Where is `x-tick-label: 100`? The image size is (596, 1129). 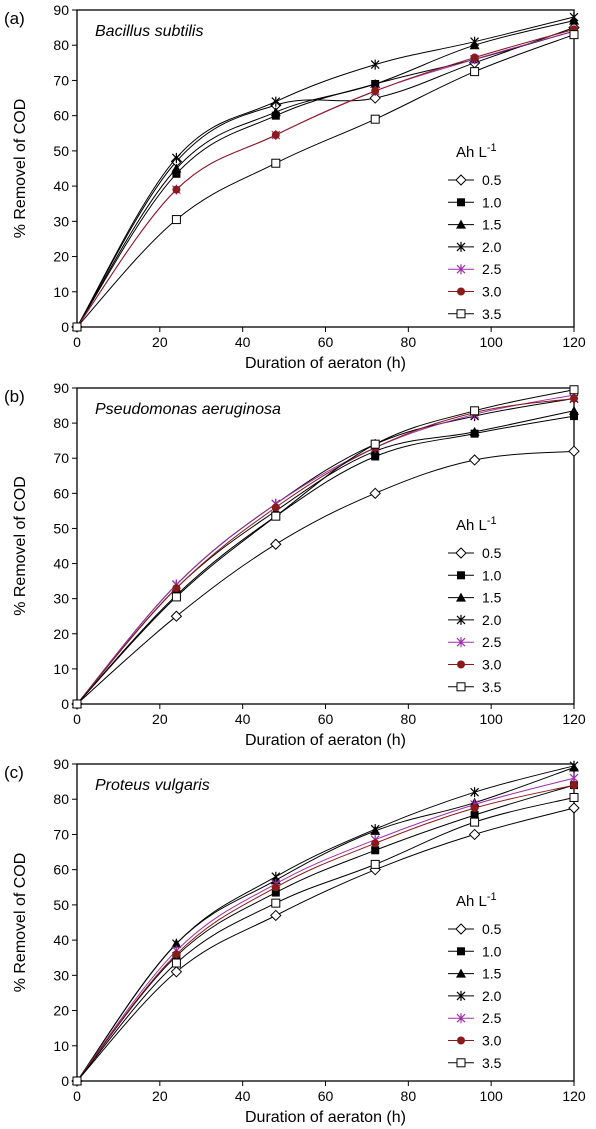
x-tick-label: 100 is located at coordinates (491, 342).